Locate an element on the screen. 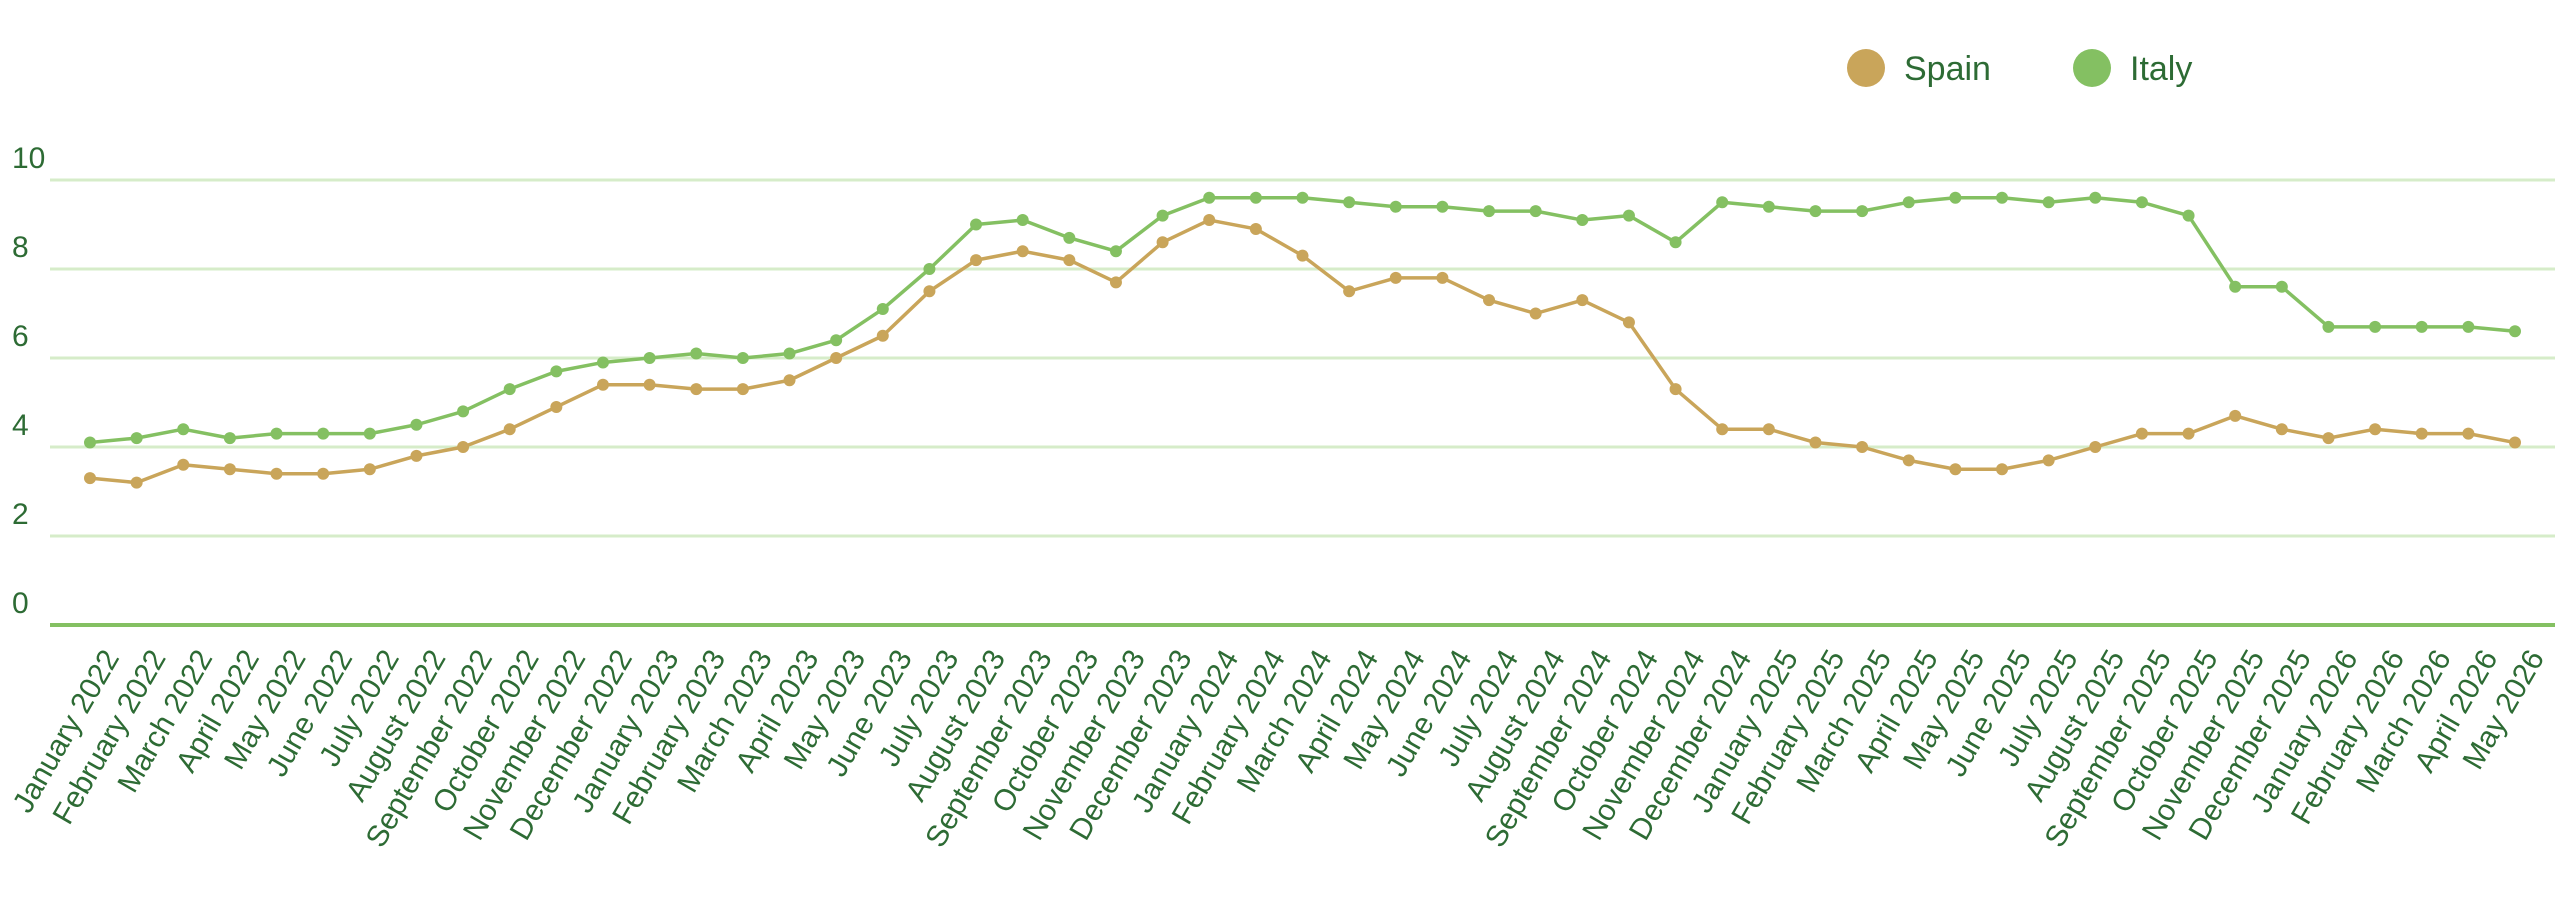  y-axis-ticks: 0 2 4 6 8 10 is located at coordinates (28, 381).